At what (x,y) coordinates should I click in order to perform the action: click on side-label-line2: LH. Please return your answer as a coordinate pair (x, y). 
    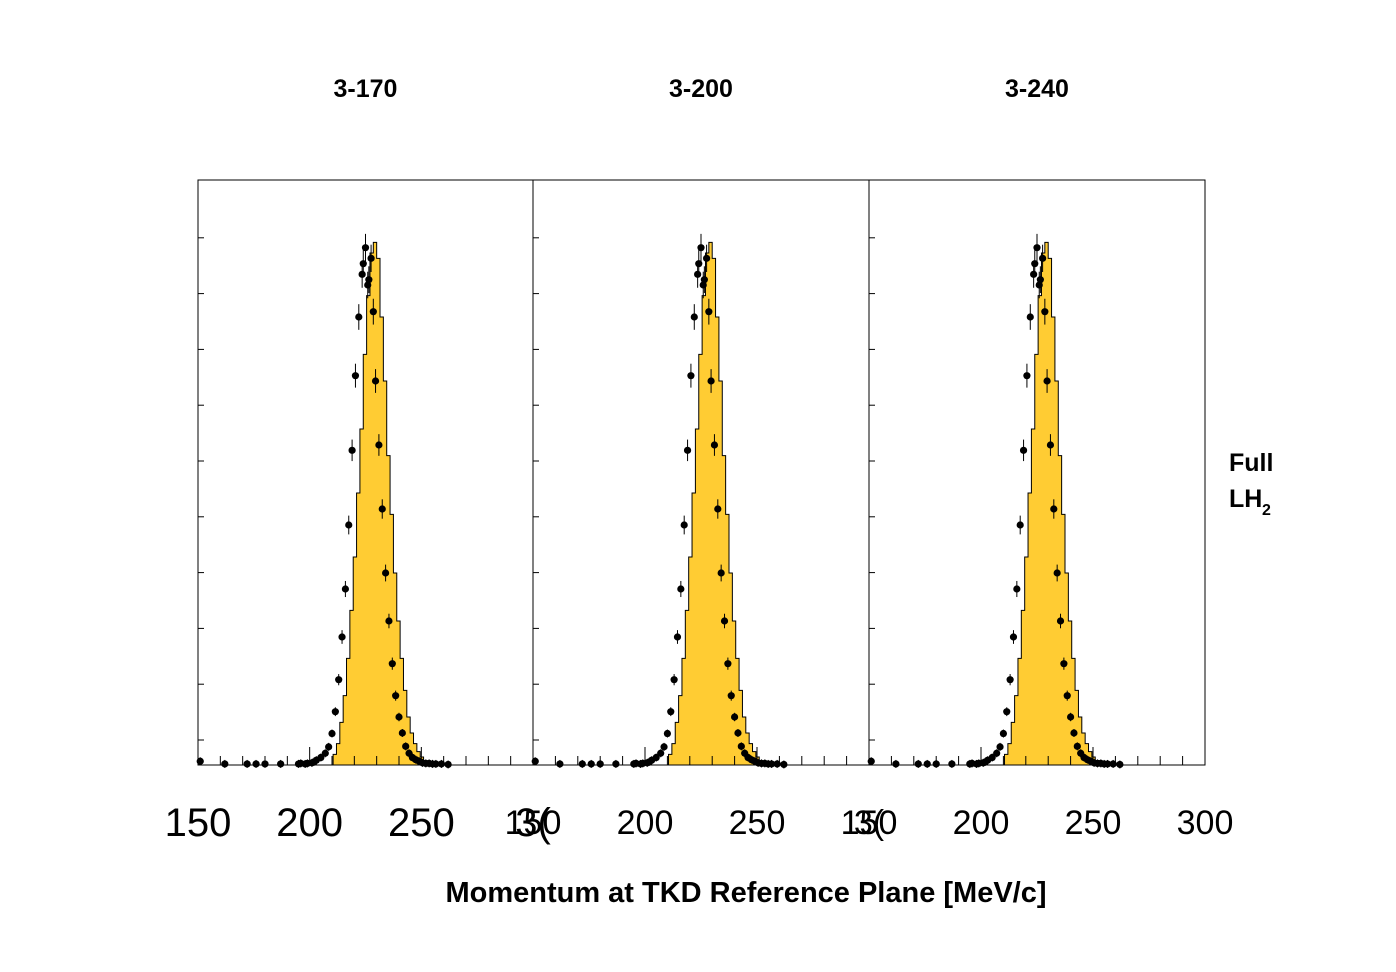
    Looking at the image, I should click on (1245, 499).